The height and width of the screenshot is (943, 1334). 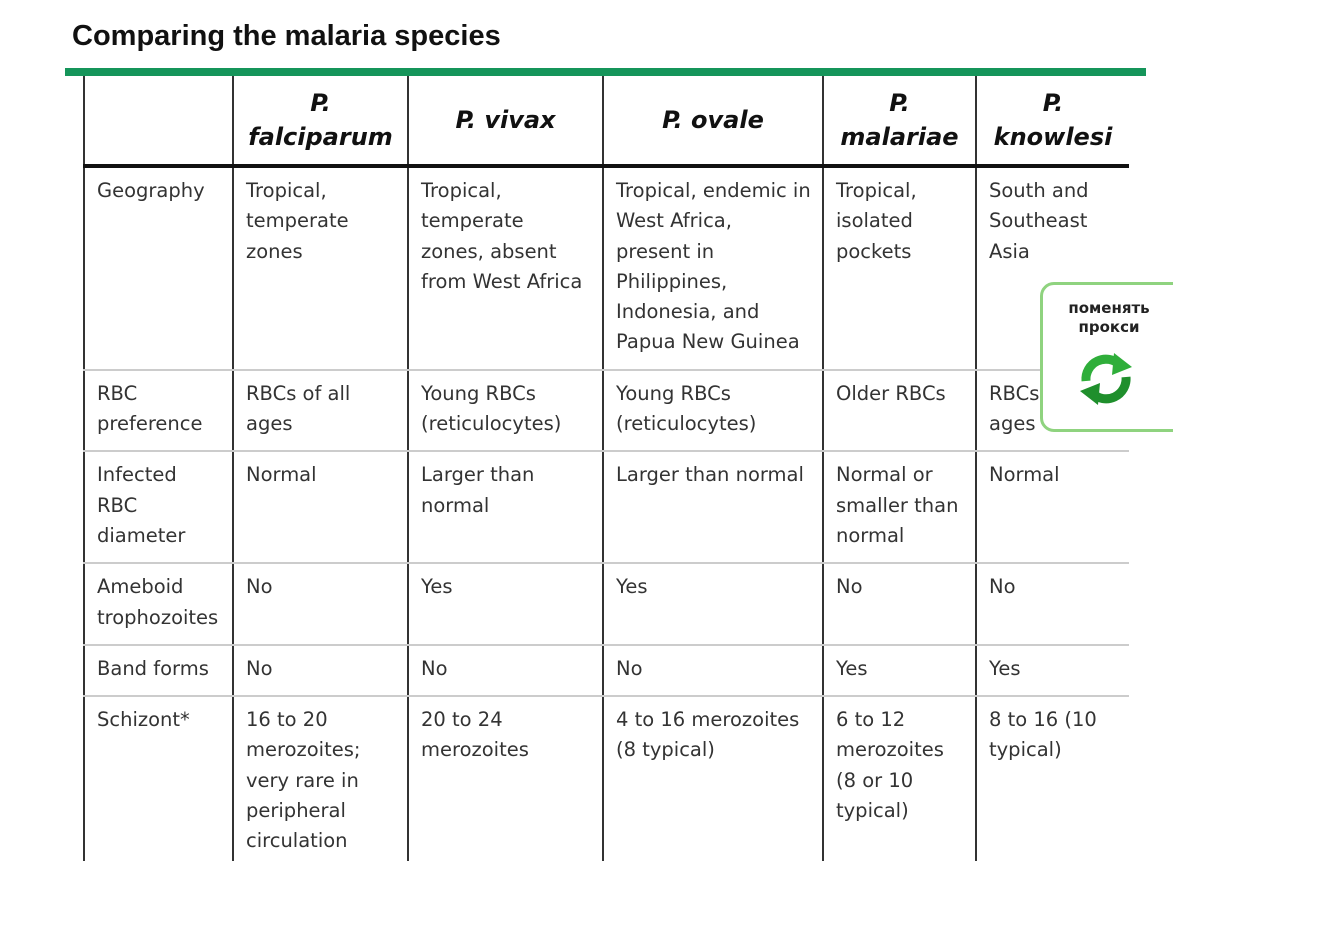 What do you see at coordinates (1052, 122) in the screenshot?
I see `column-header: P. knowlesi` at bounding box center [1052, 122].